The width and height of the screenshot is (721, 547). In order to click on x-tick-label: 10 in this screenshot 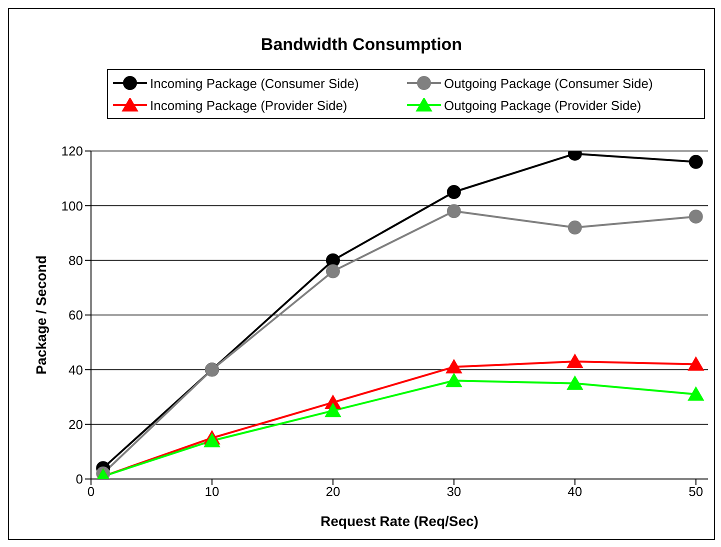, I will do `click(212, 492)`.